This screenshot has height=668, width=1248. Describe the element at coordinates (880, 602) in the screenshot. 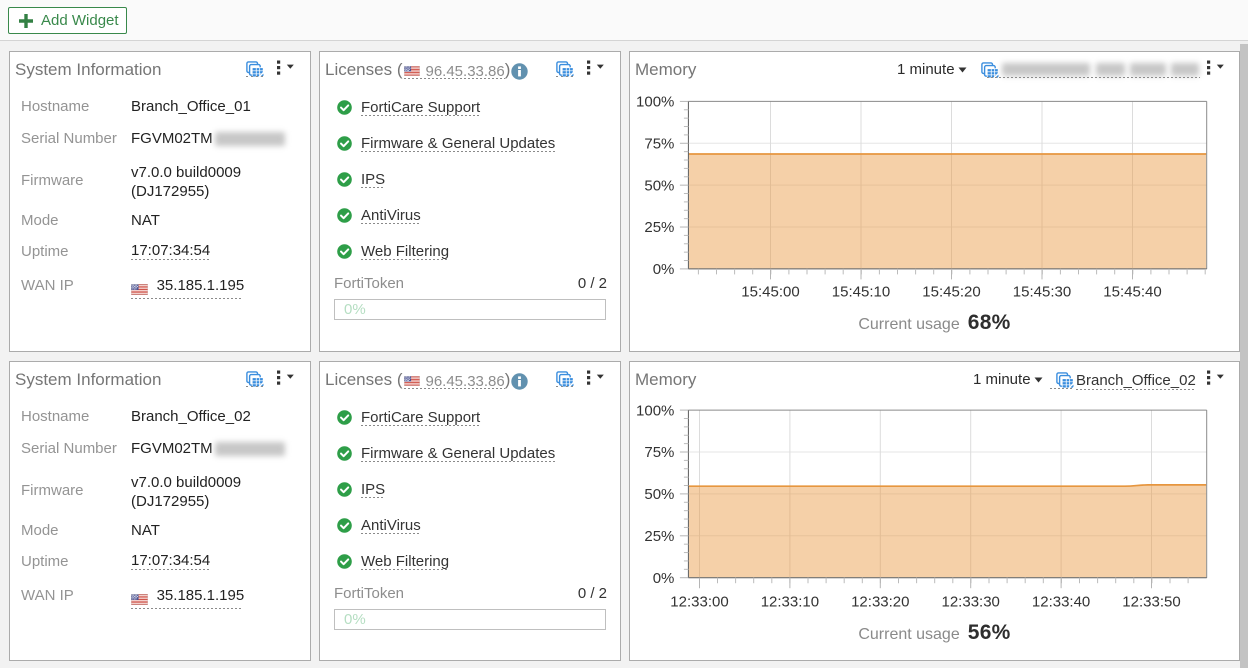

I see `svg-text: 12:33:20` at that location.